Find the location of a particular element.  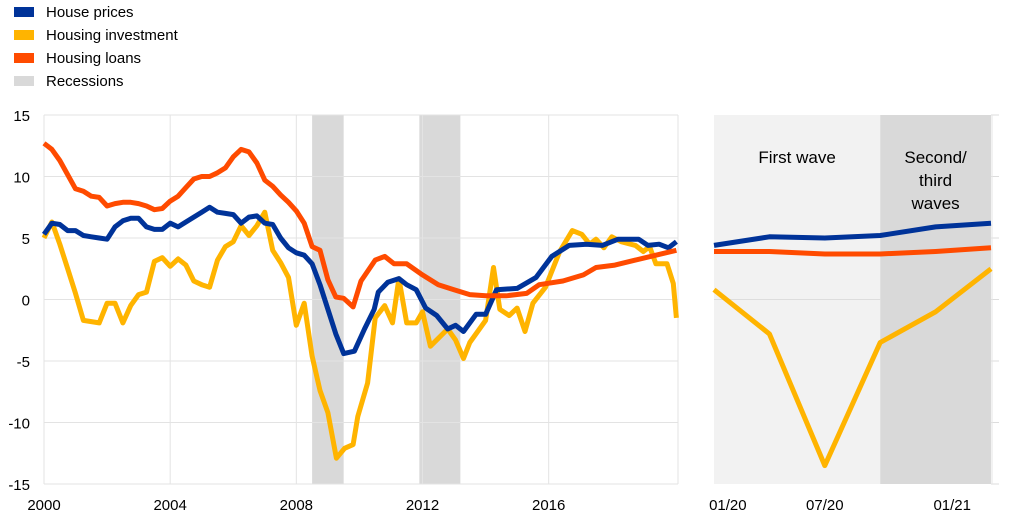

y-tick-label: 0 is located at coordinates (26, 301).